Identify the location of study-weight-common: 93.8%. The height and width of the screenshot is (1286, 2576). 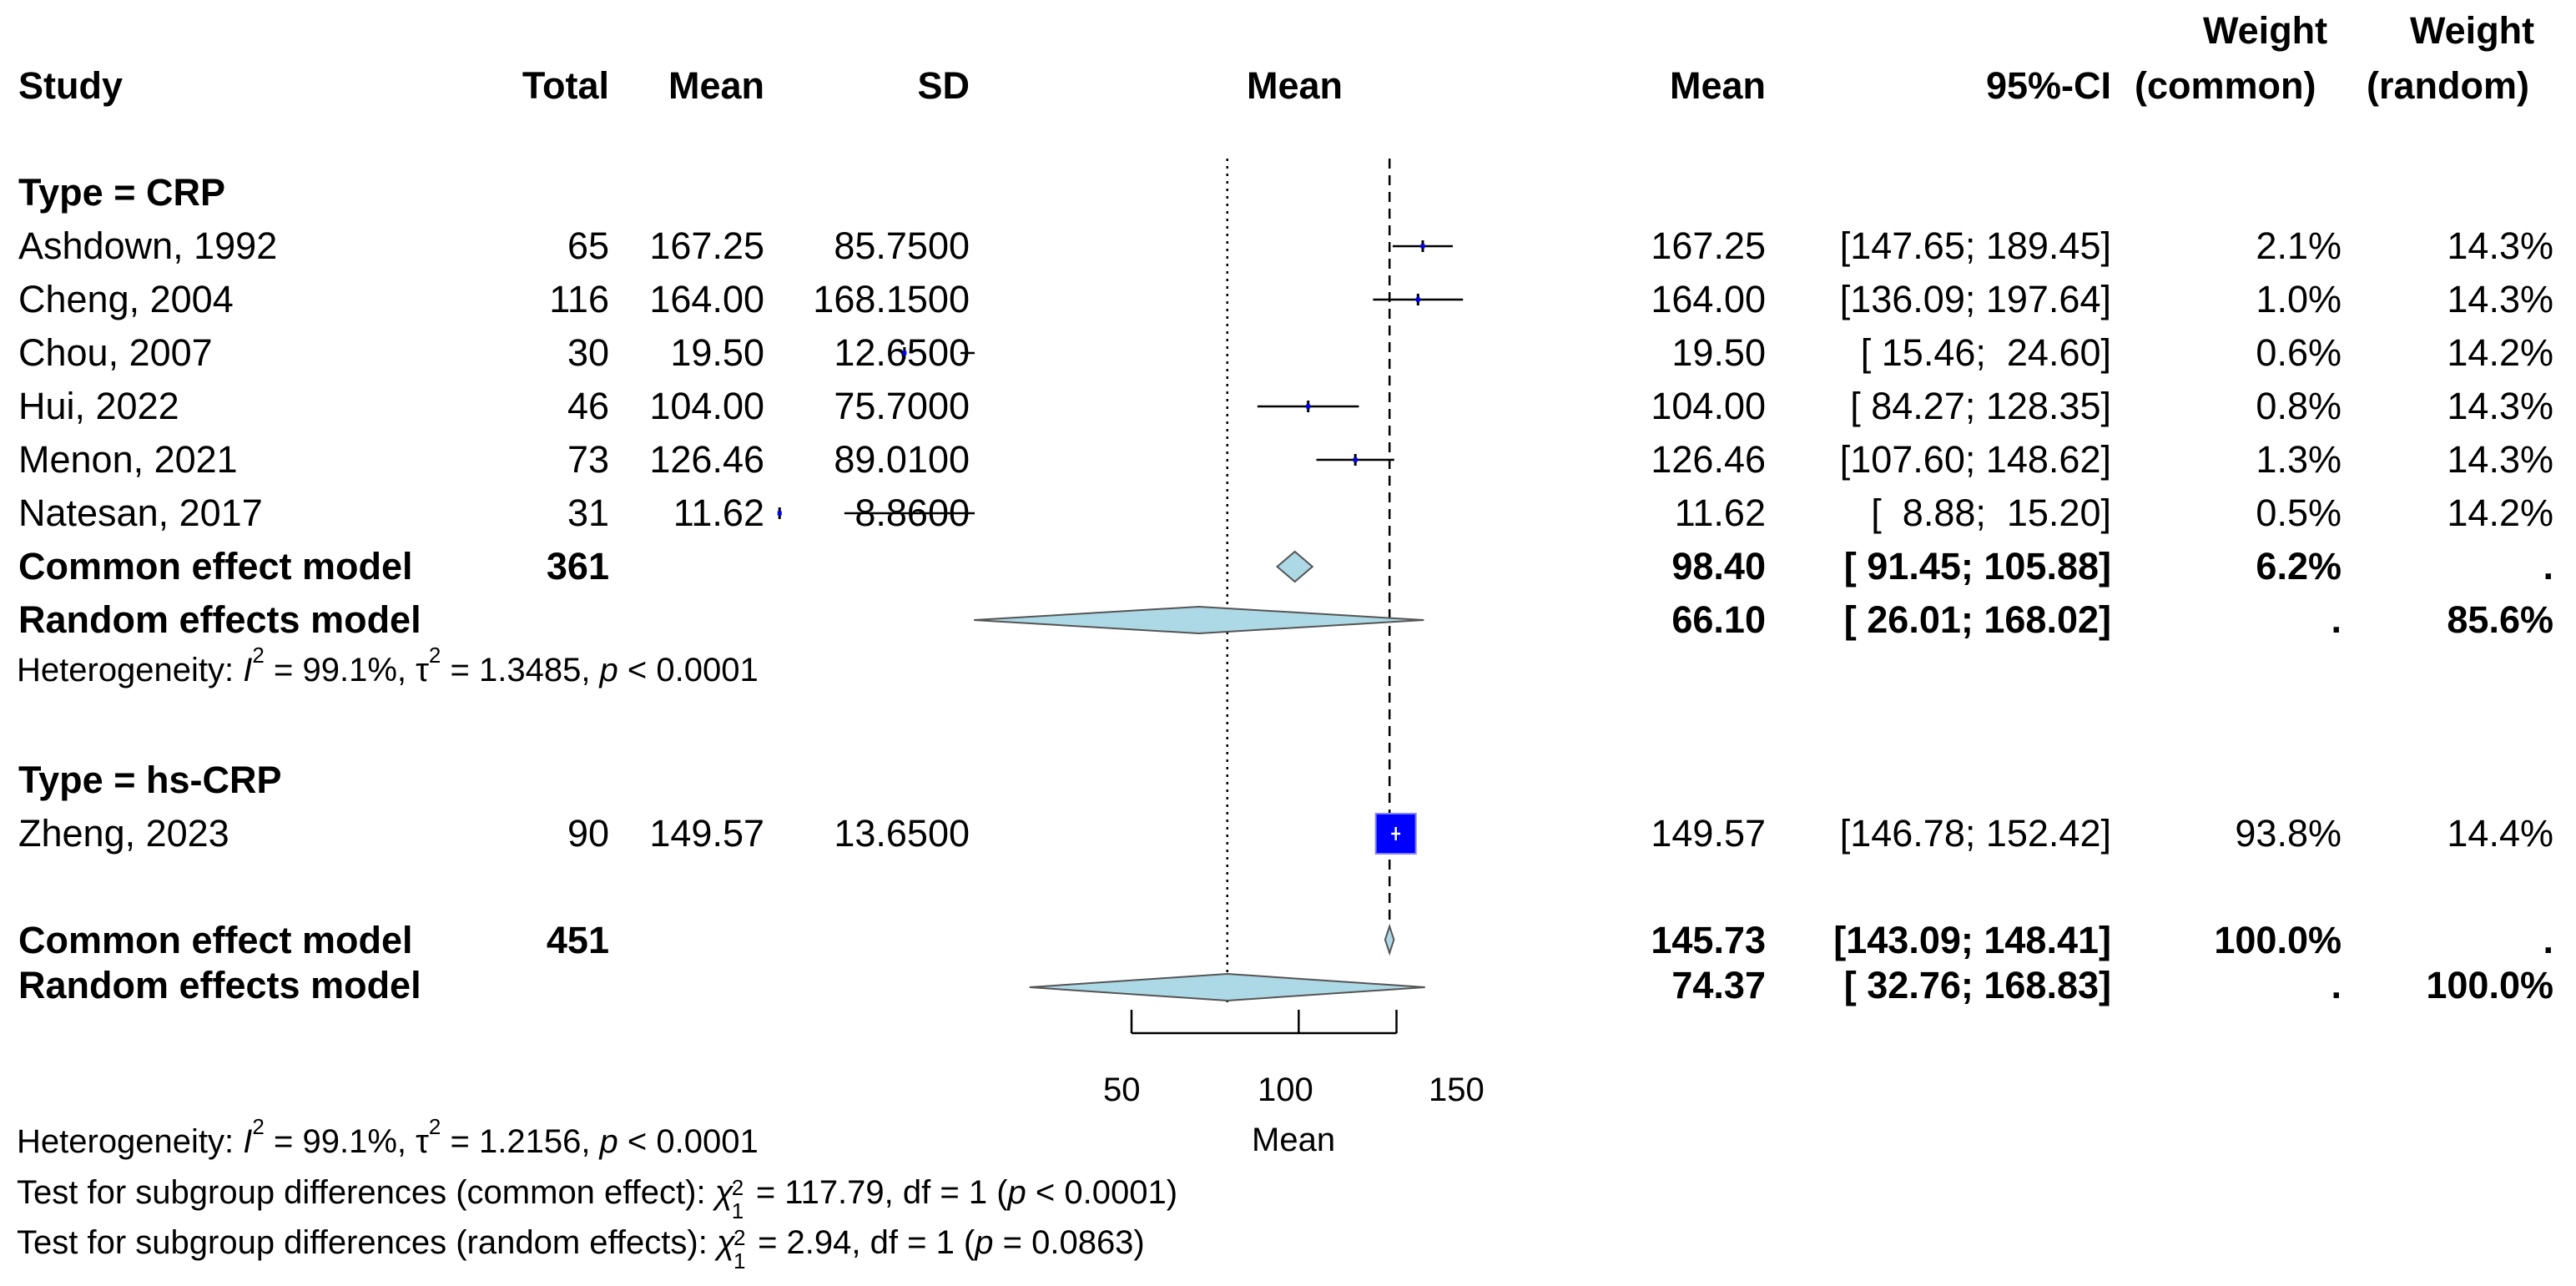
(2288, 833).